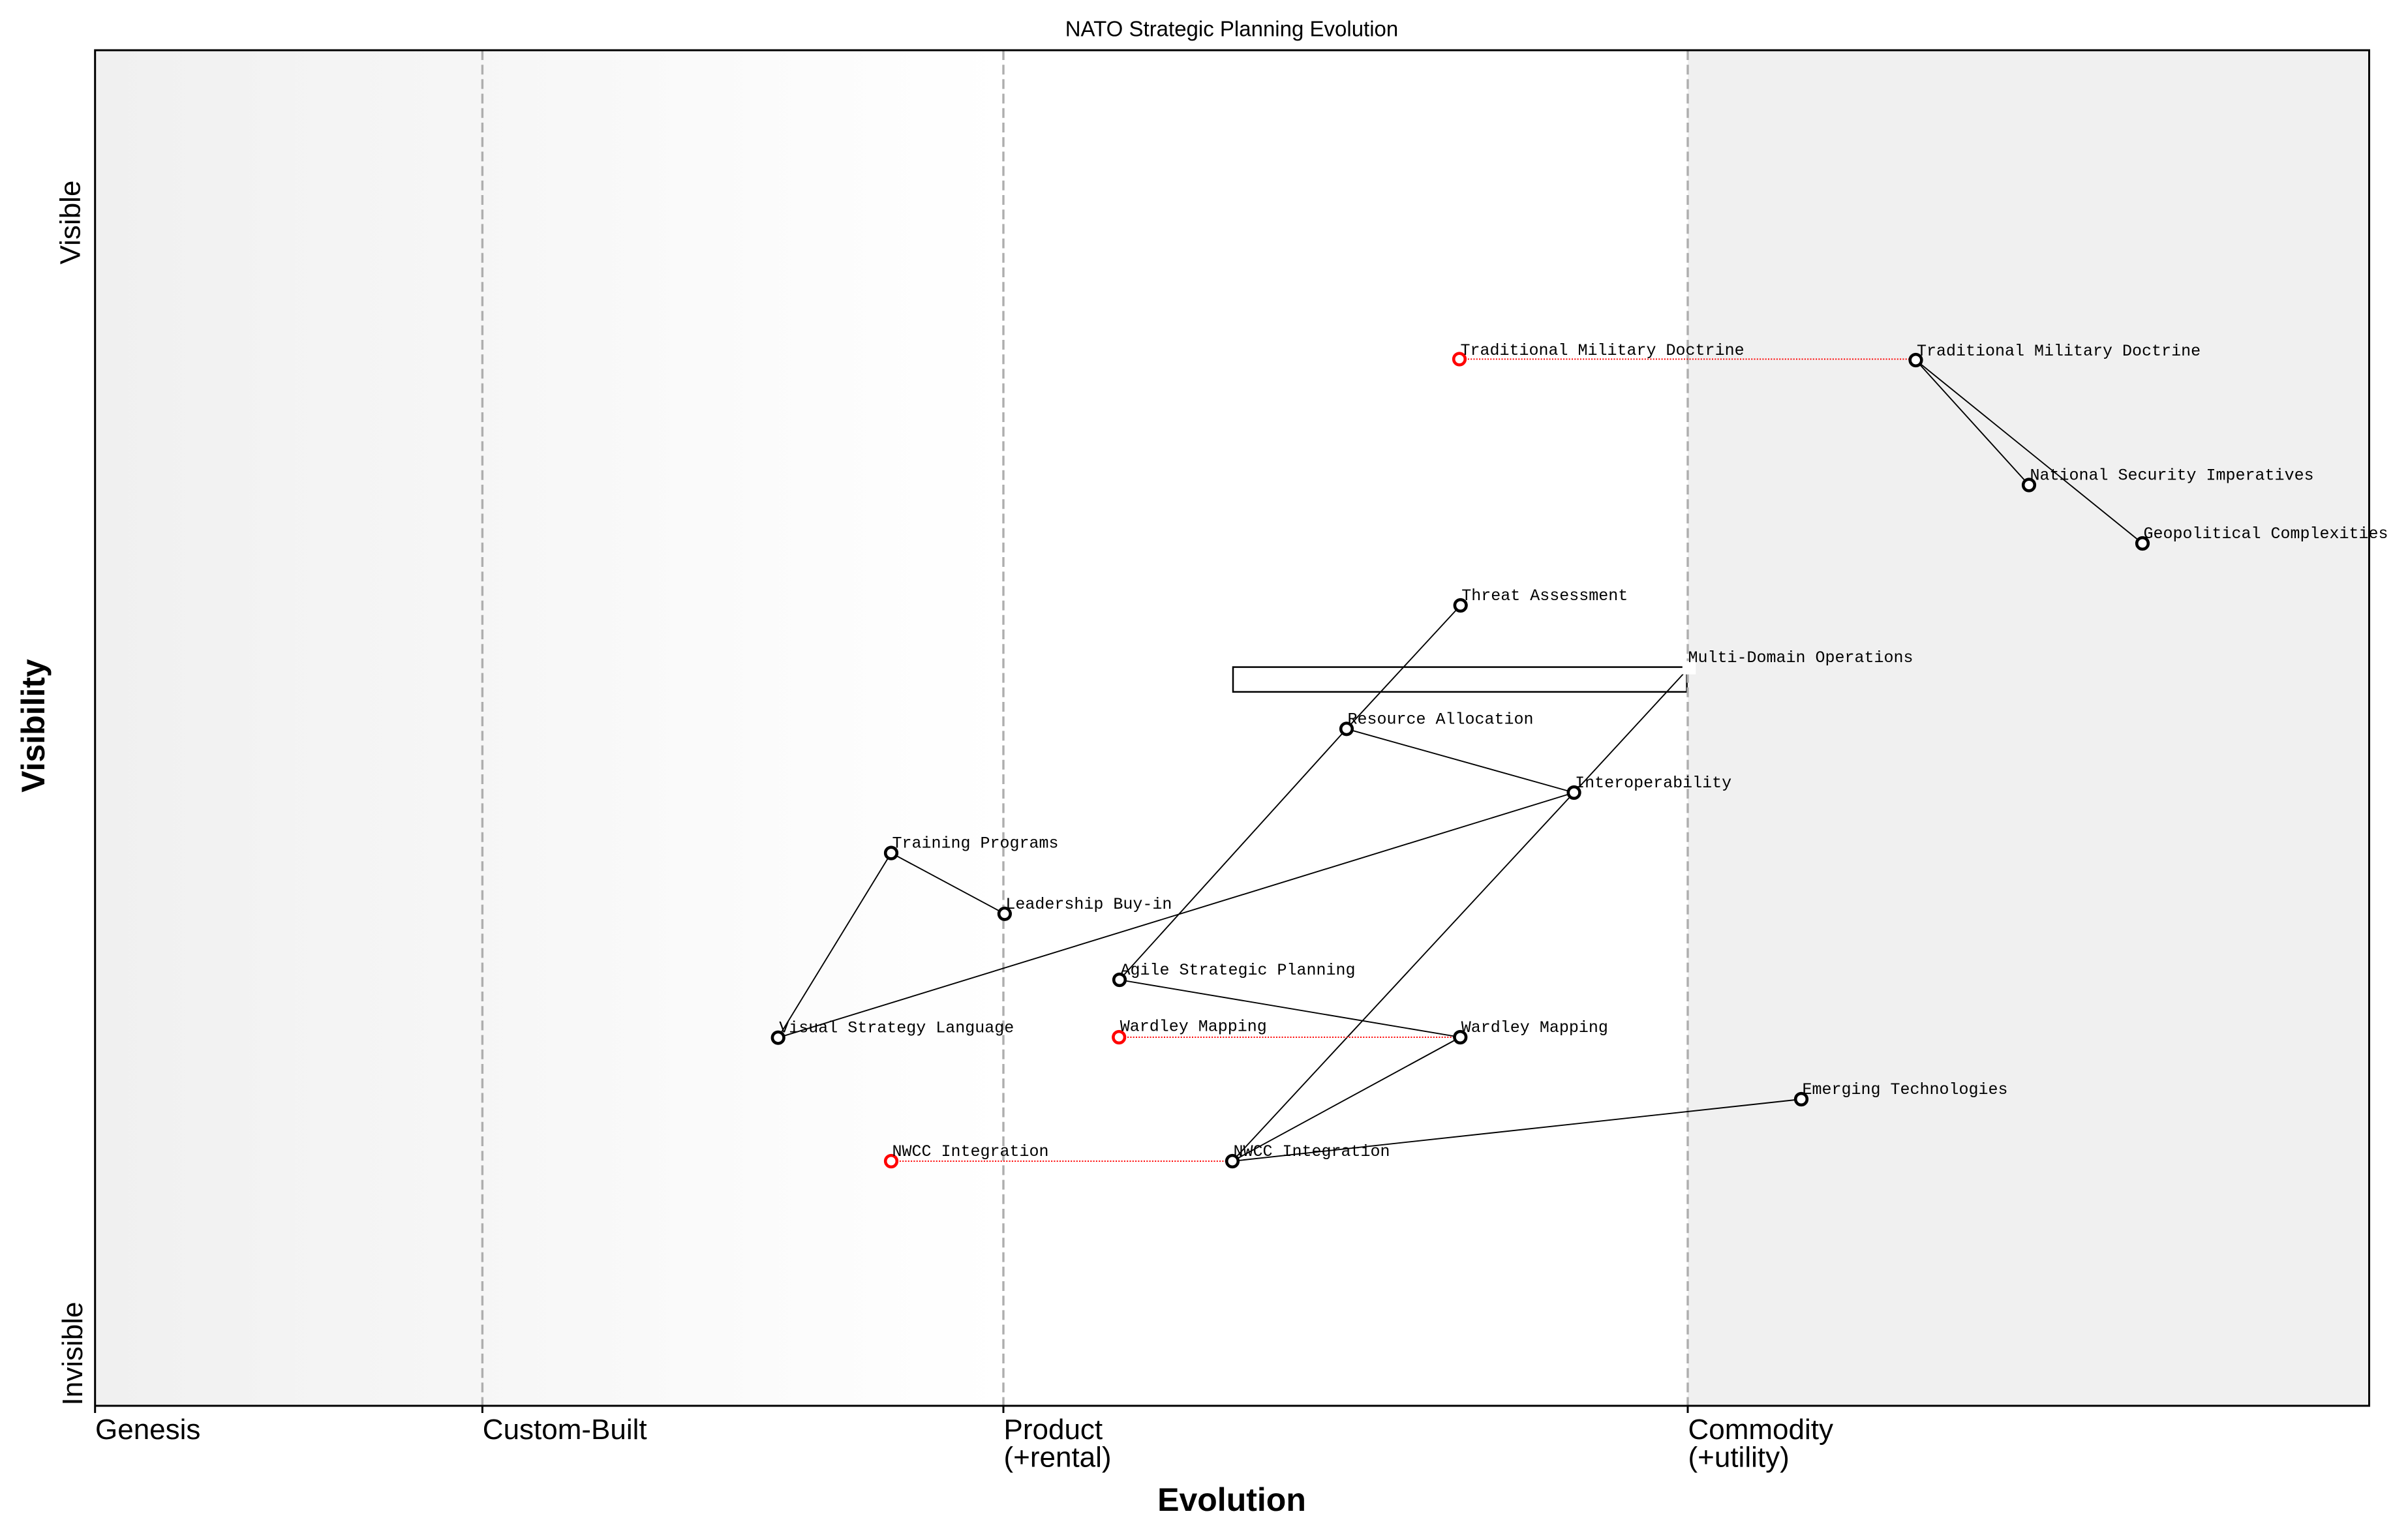 This screenshot has width=2408, height=1533. I want to click on svg-text: Evolution, so click(1231, 1499).